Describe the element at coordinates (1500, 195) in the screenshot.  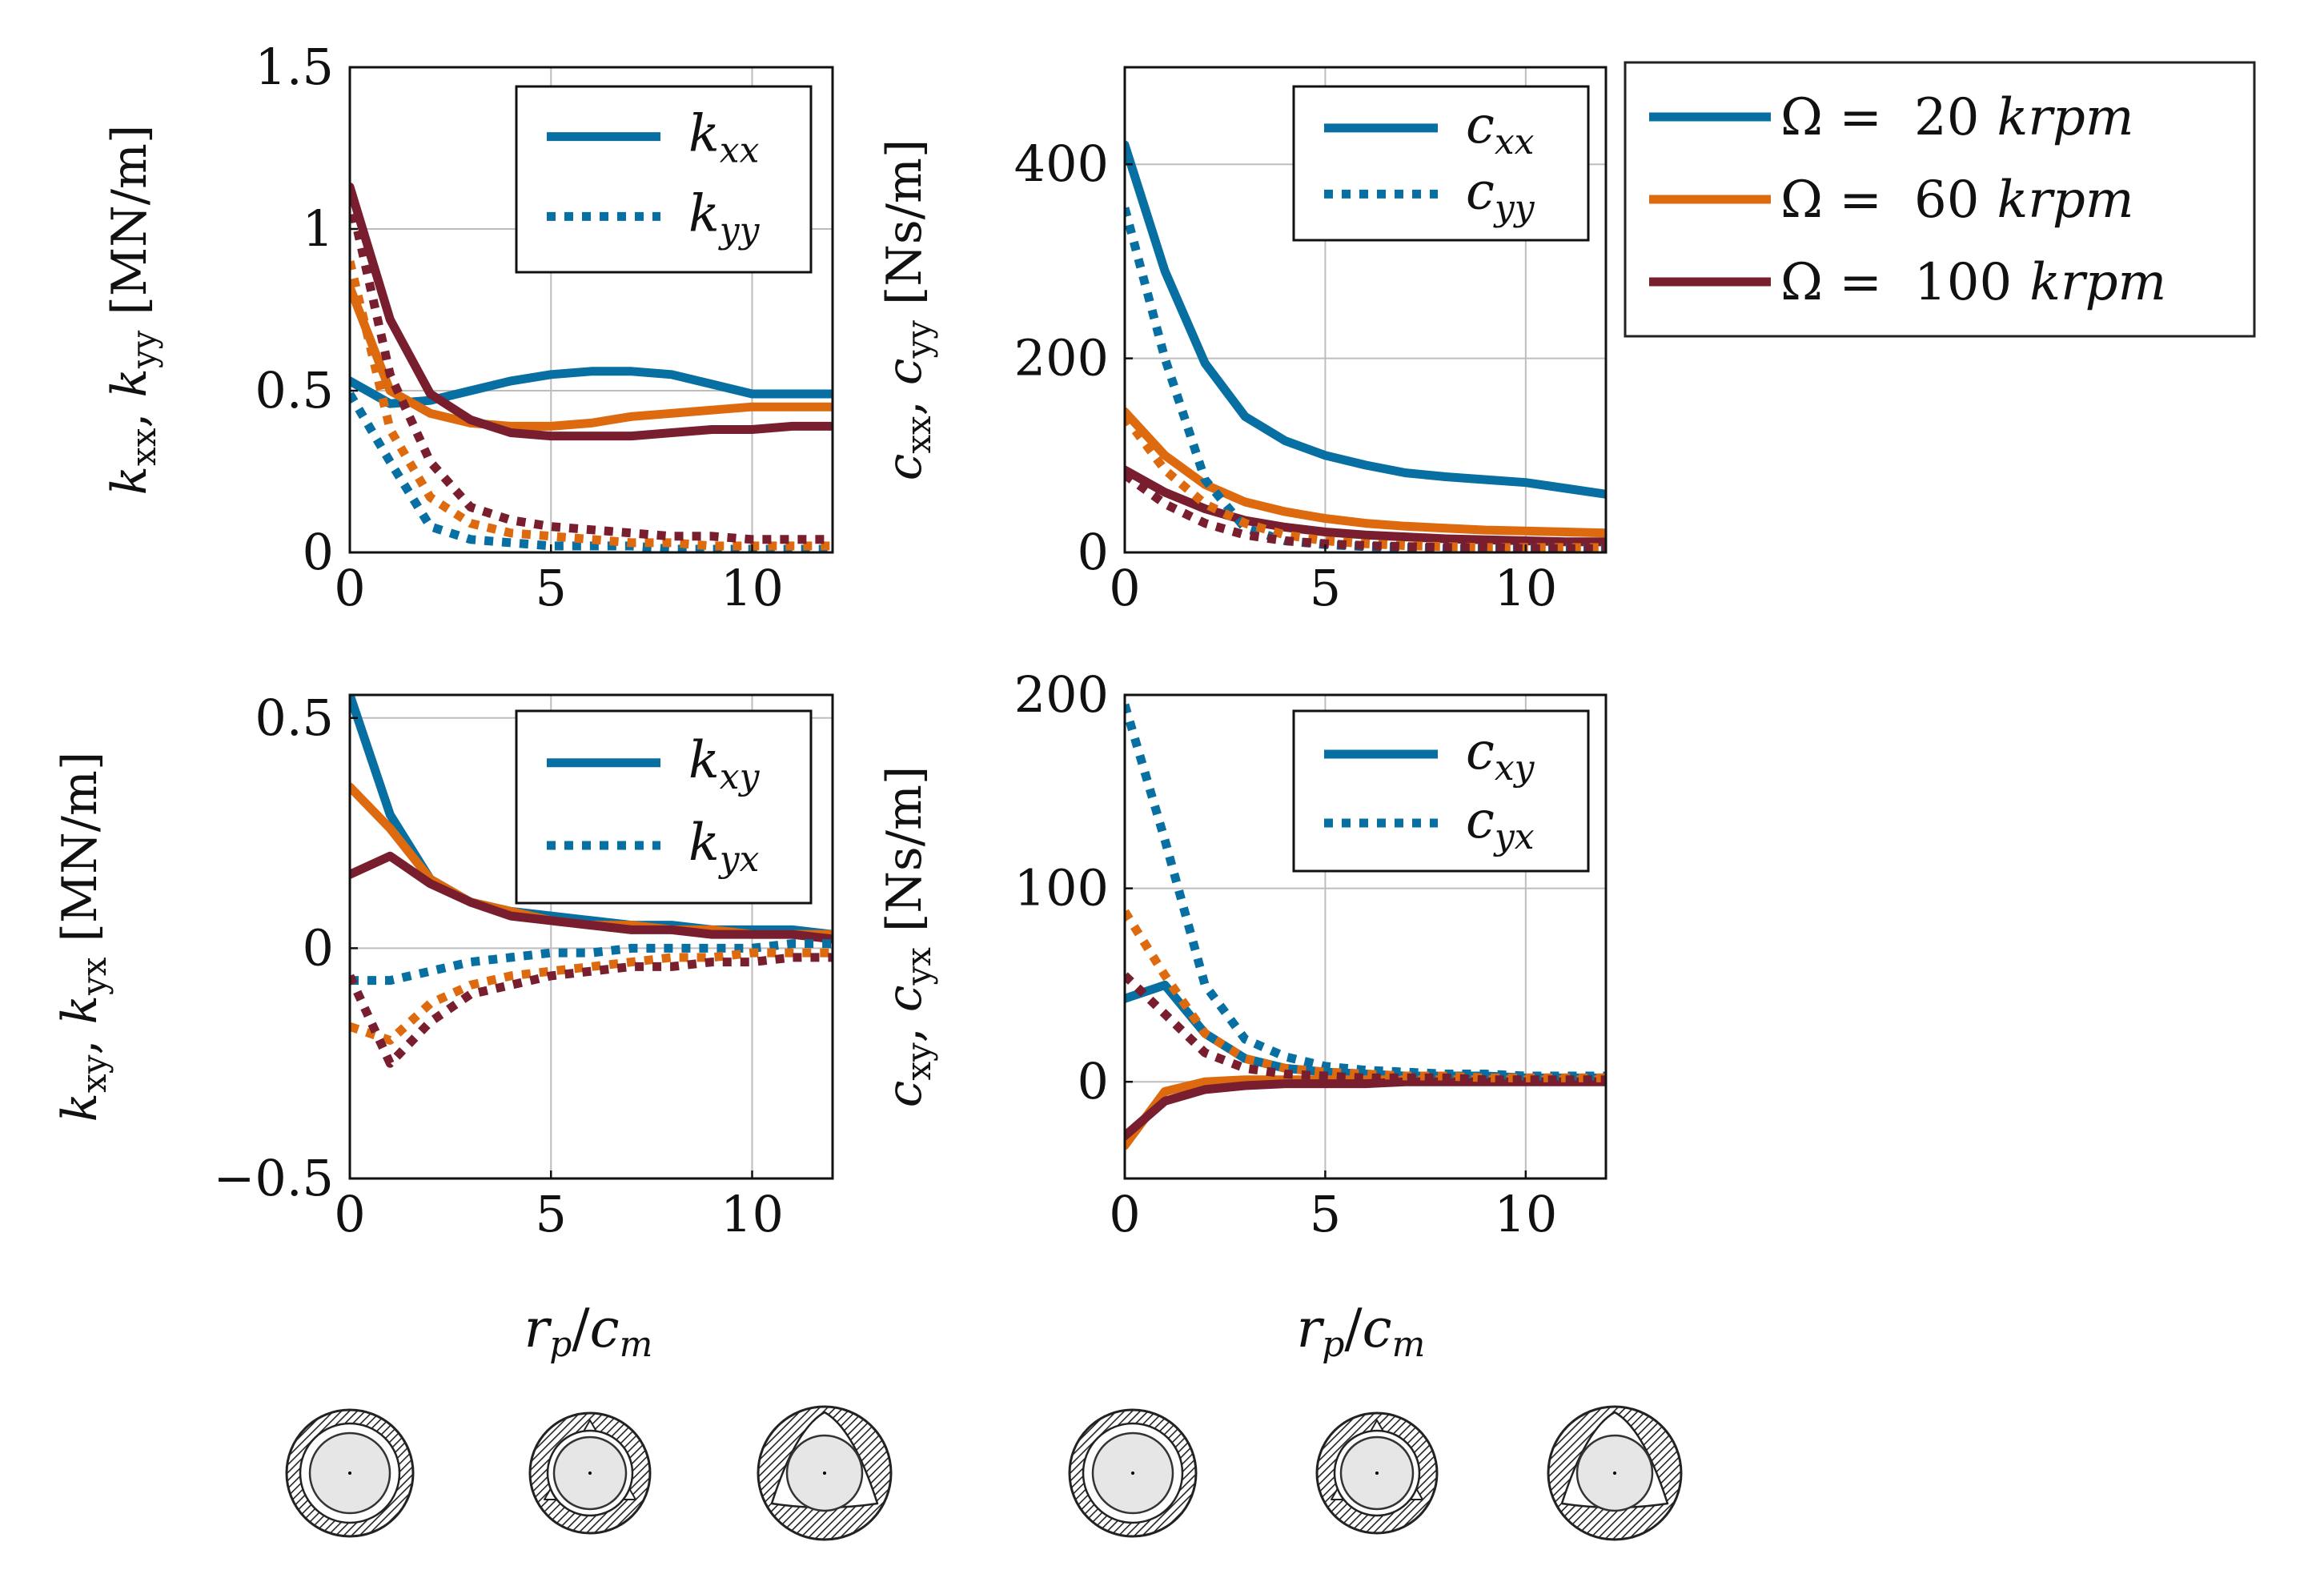
I see `panel-legend-label: cyy` at that location.